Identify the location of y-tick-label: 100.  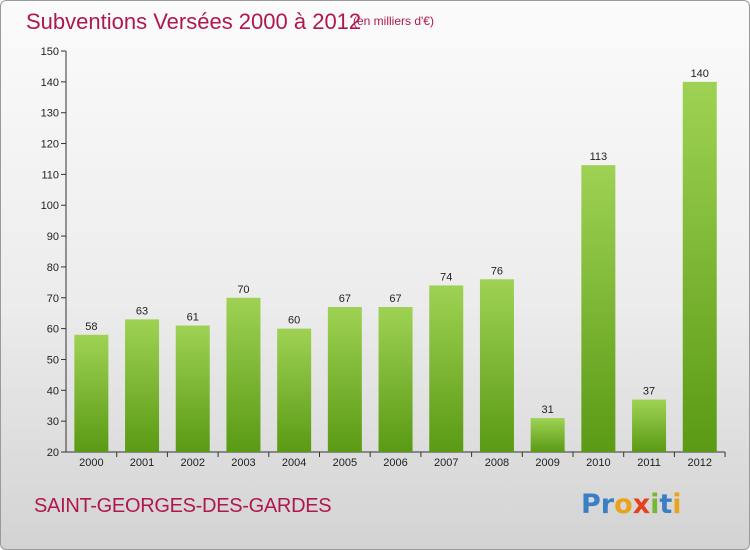
(50, 206).